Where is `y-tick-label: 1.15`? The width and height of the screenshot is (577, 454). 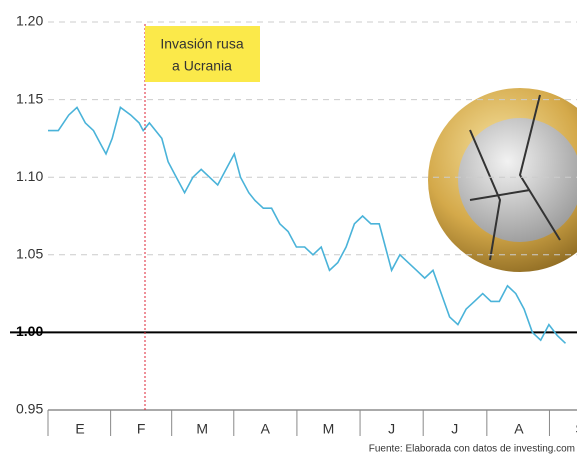
y-tick-label: 1.15 is located at coordinates (29, 98).